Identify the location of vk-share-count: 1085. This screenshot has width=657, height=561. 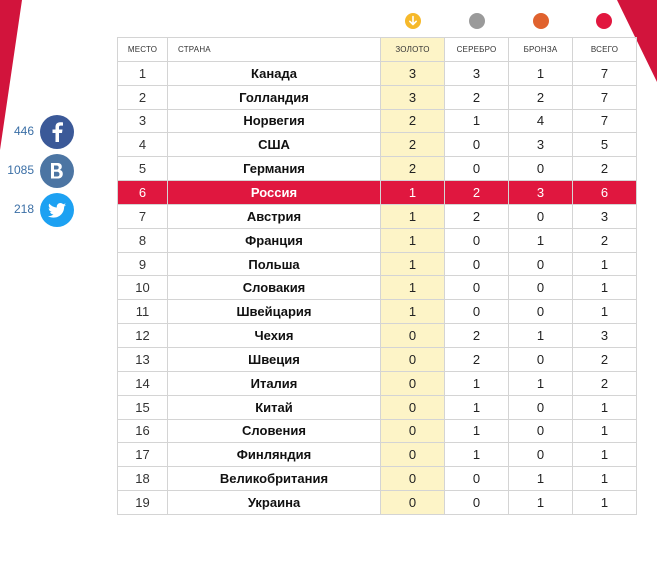
(20, 170).